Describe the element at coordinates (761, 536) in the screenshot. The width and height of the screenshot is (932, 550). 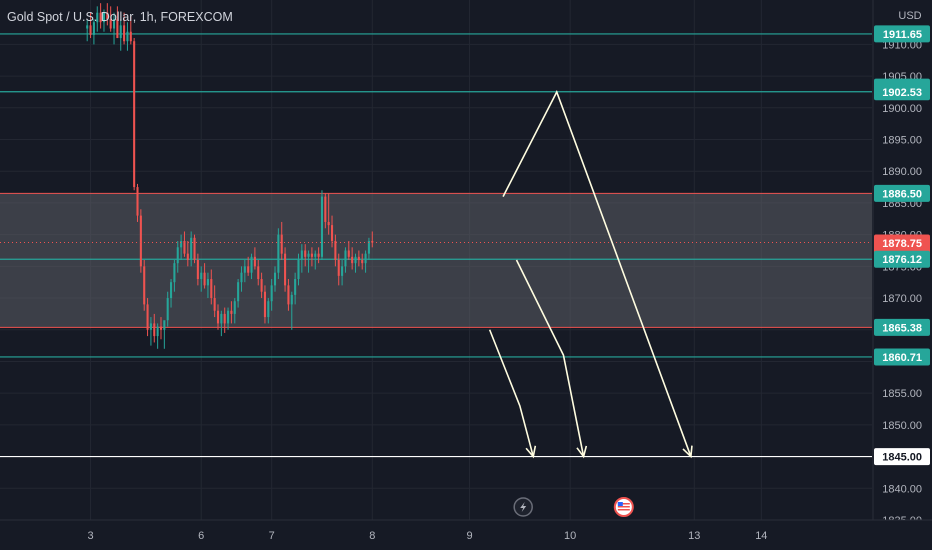
I see `x-tick-label: 14` at that location.